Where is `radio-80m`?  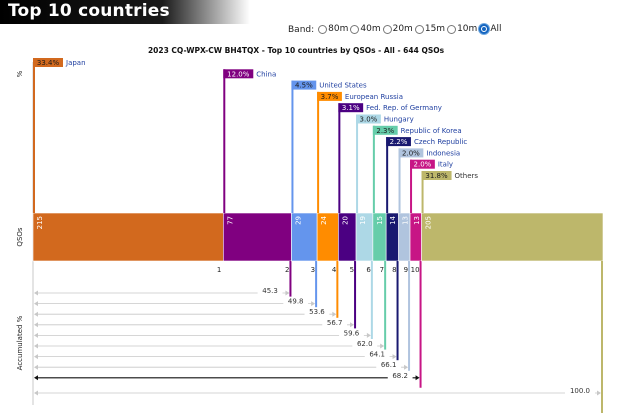
radio-80m is located at coordinates (323, 29).